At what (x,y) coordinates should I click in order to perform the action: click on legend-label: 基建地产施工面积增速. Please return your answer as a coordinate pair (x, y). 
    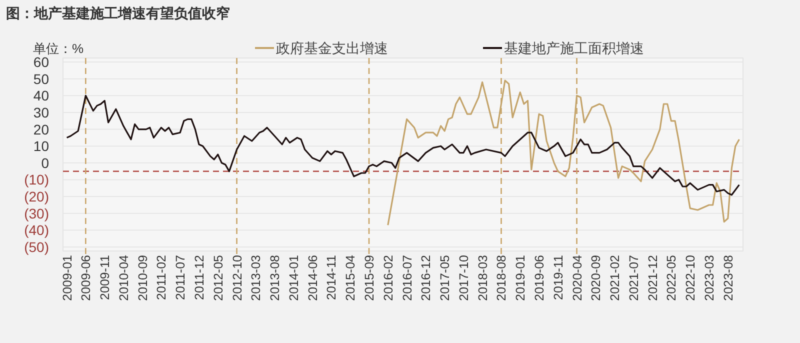
    Looking at the image, I should click on (574, 49).